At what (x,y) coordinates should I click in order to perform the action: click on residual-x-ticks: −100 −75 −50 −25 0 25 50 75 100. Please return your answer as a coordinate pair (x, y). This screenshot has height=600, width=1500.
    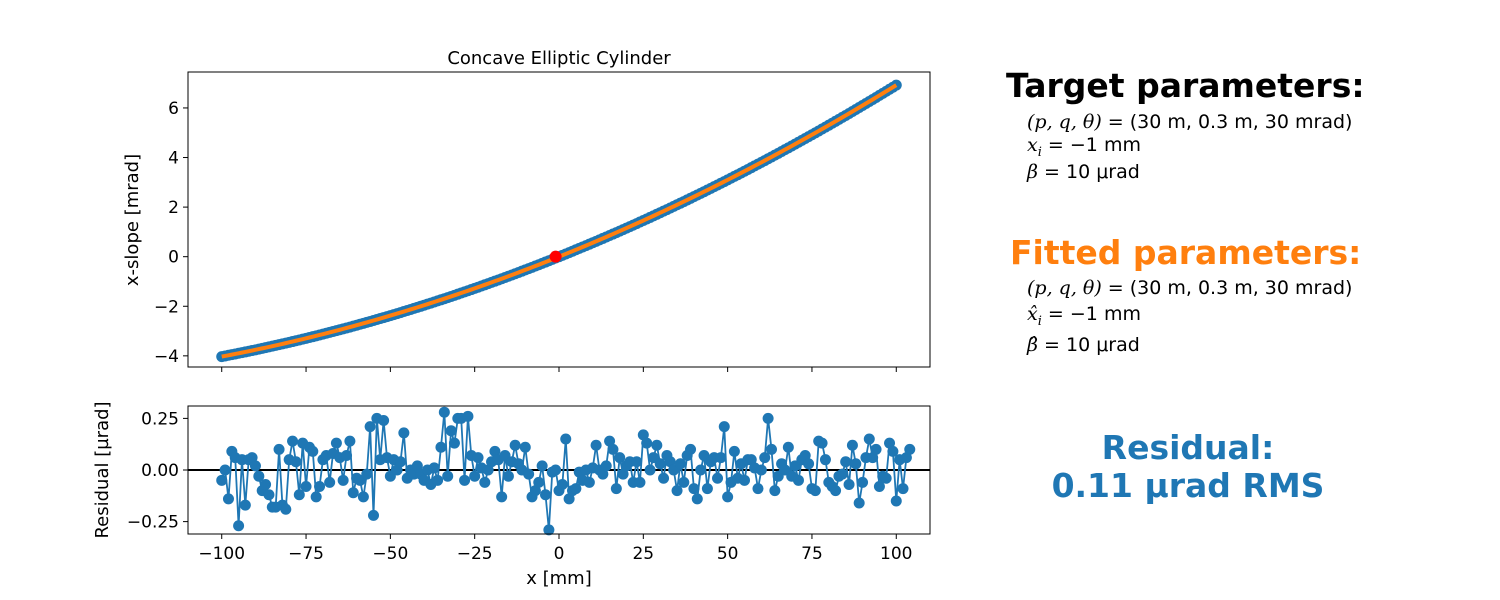
    Looking at the image, I should click on (555, 549).